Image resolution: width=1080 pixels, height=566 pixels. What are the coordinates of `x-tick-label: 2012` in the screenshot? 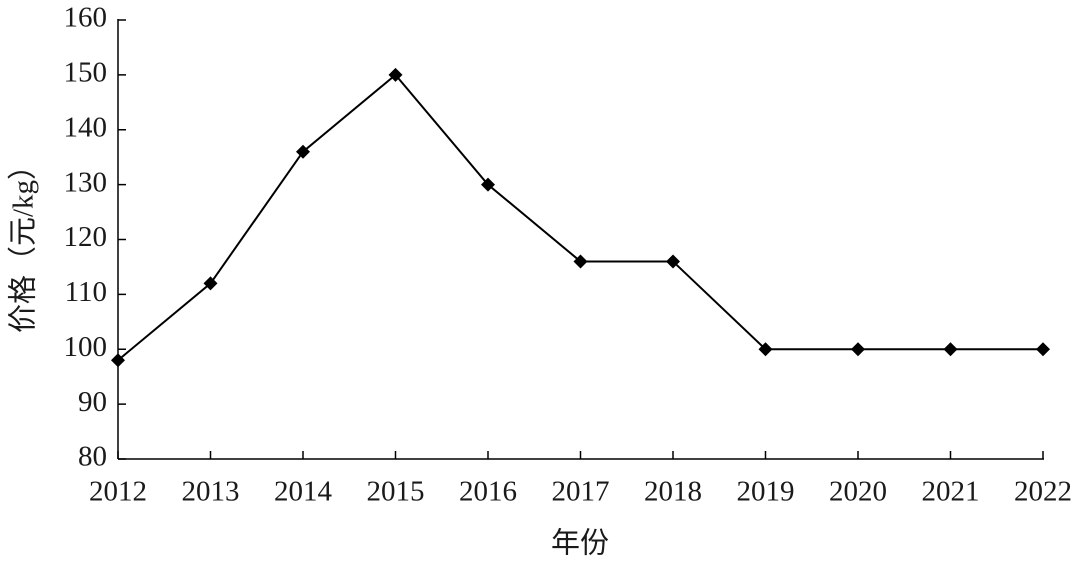 It's located at (118, 492).